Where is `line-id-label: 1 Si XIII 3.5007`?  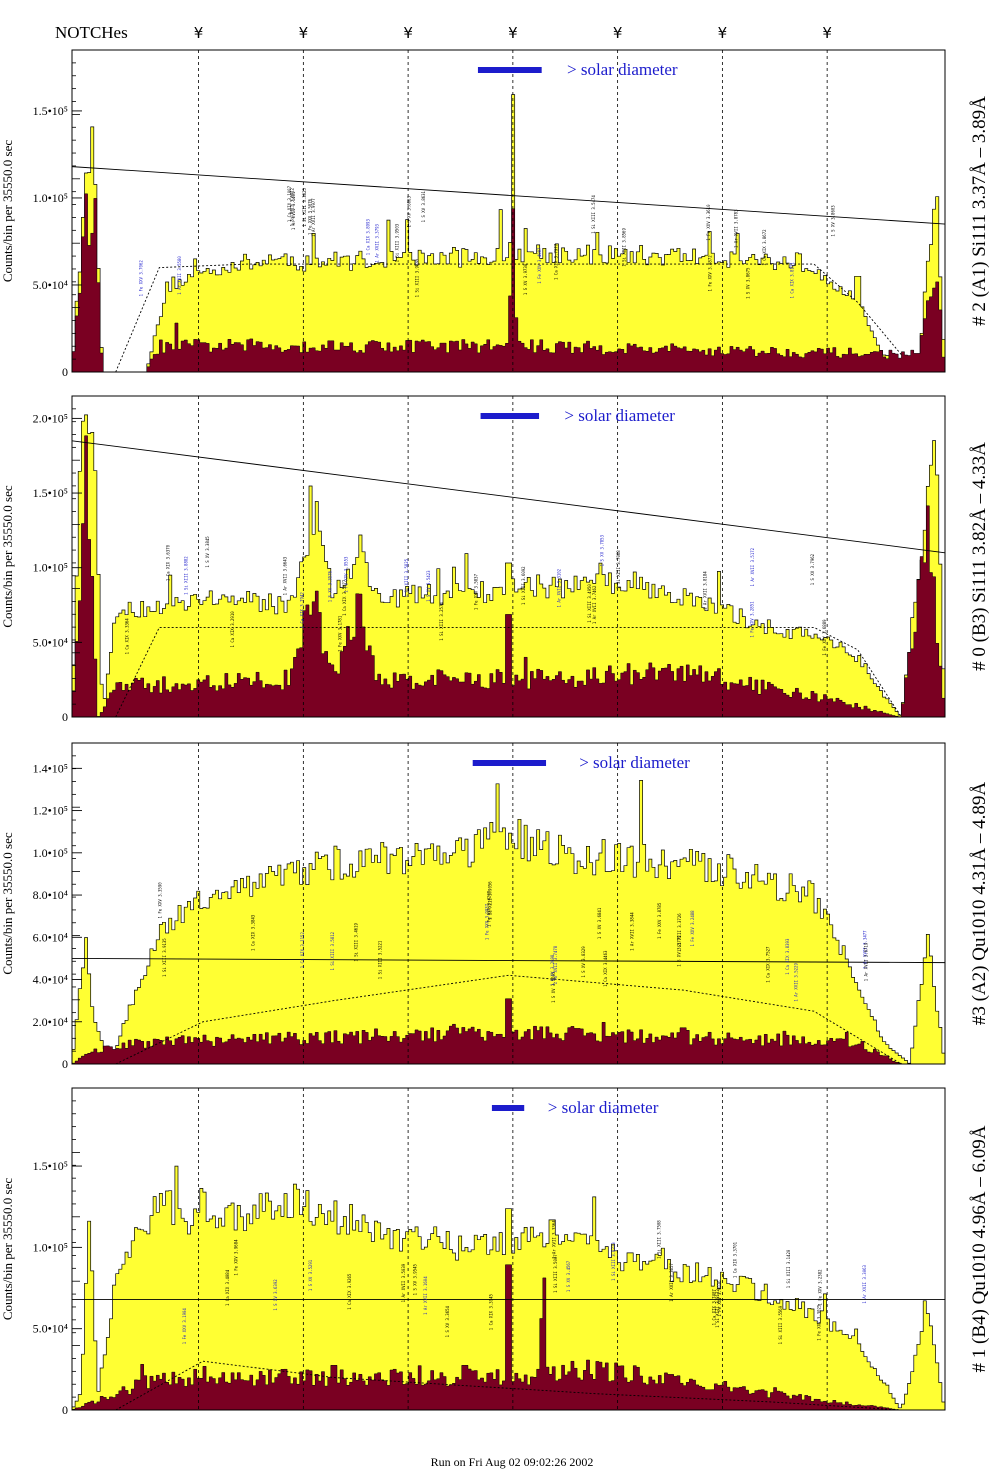 line-id-label: 1 Si XIII 3.5007 is located at coordinates (555, 1273).